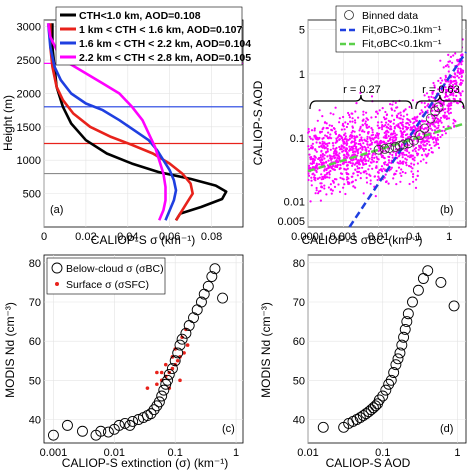  I want to click on y-tick-label: 0.01, so click(294, 203).